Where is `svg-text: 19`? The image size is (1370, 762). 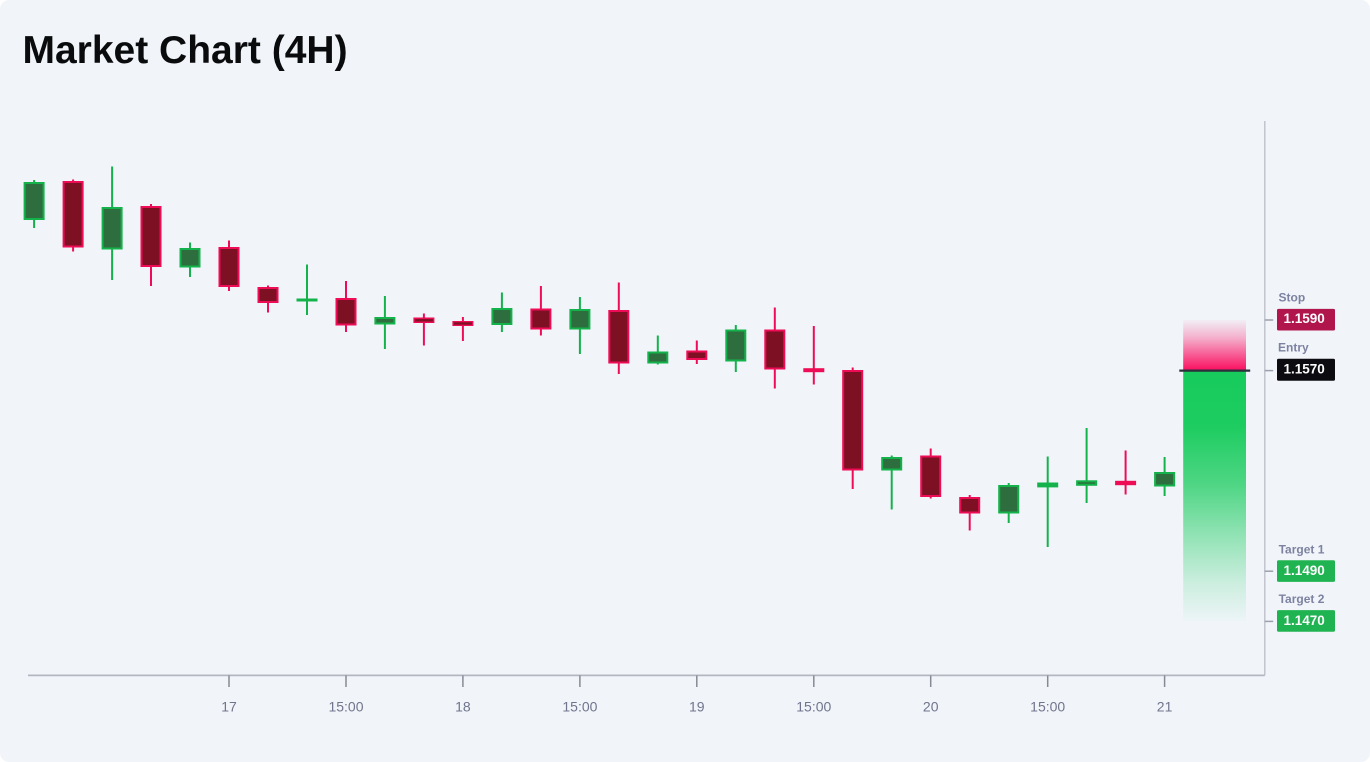
svg-text: 19 is located at coordinates (697, 707).